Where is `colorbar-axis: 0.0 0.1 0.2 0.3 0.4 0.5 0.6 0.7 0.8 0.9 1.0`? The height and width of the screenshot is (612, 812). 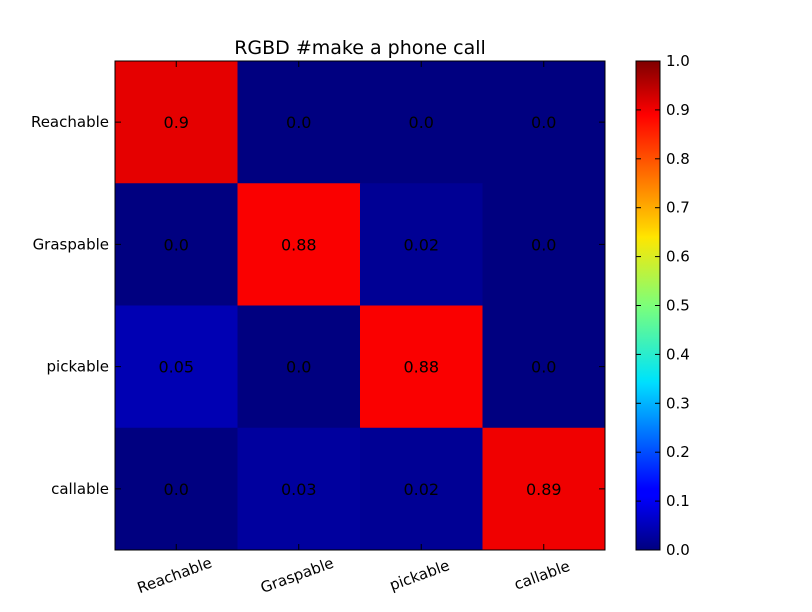 colorbar-axis: 0.0 0.1 0.2 0.3 0.4 0.5 0.6 0.7 0.8 0.9 1.0 is located at coordinates (663, 305).